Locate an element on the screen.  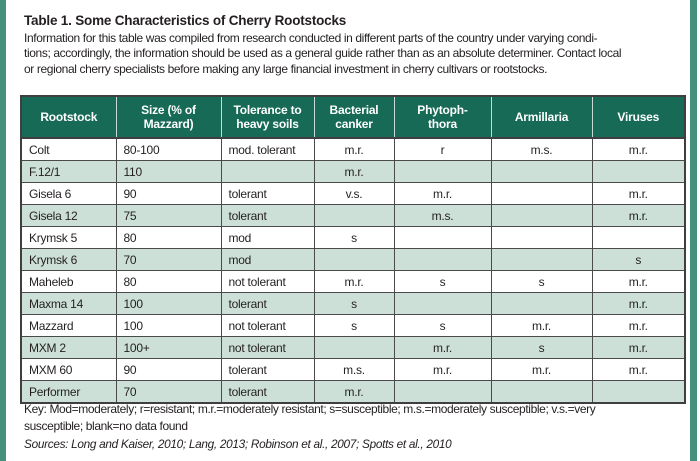
table-row: Maxma 14 100 tolerant s m.r. is located at coordinates (353, 303).